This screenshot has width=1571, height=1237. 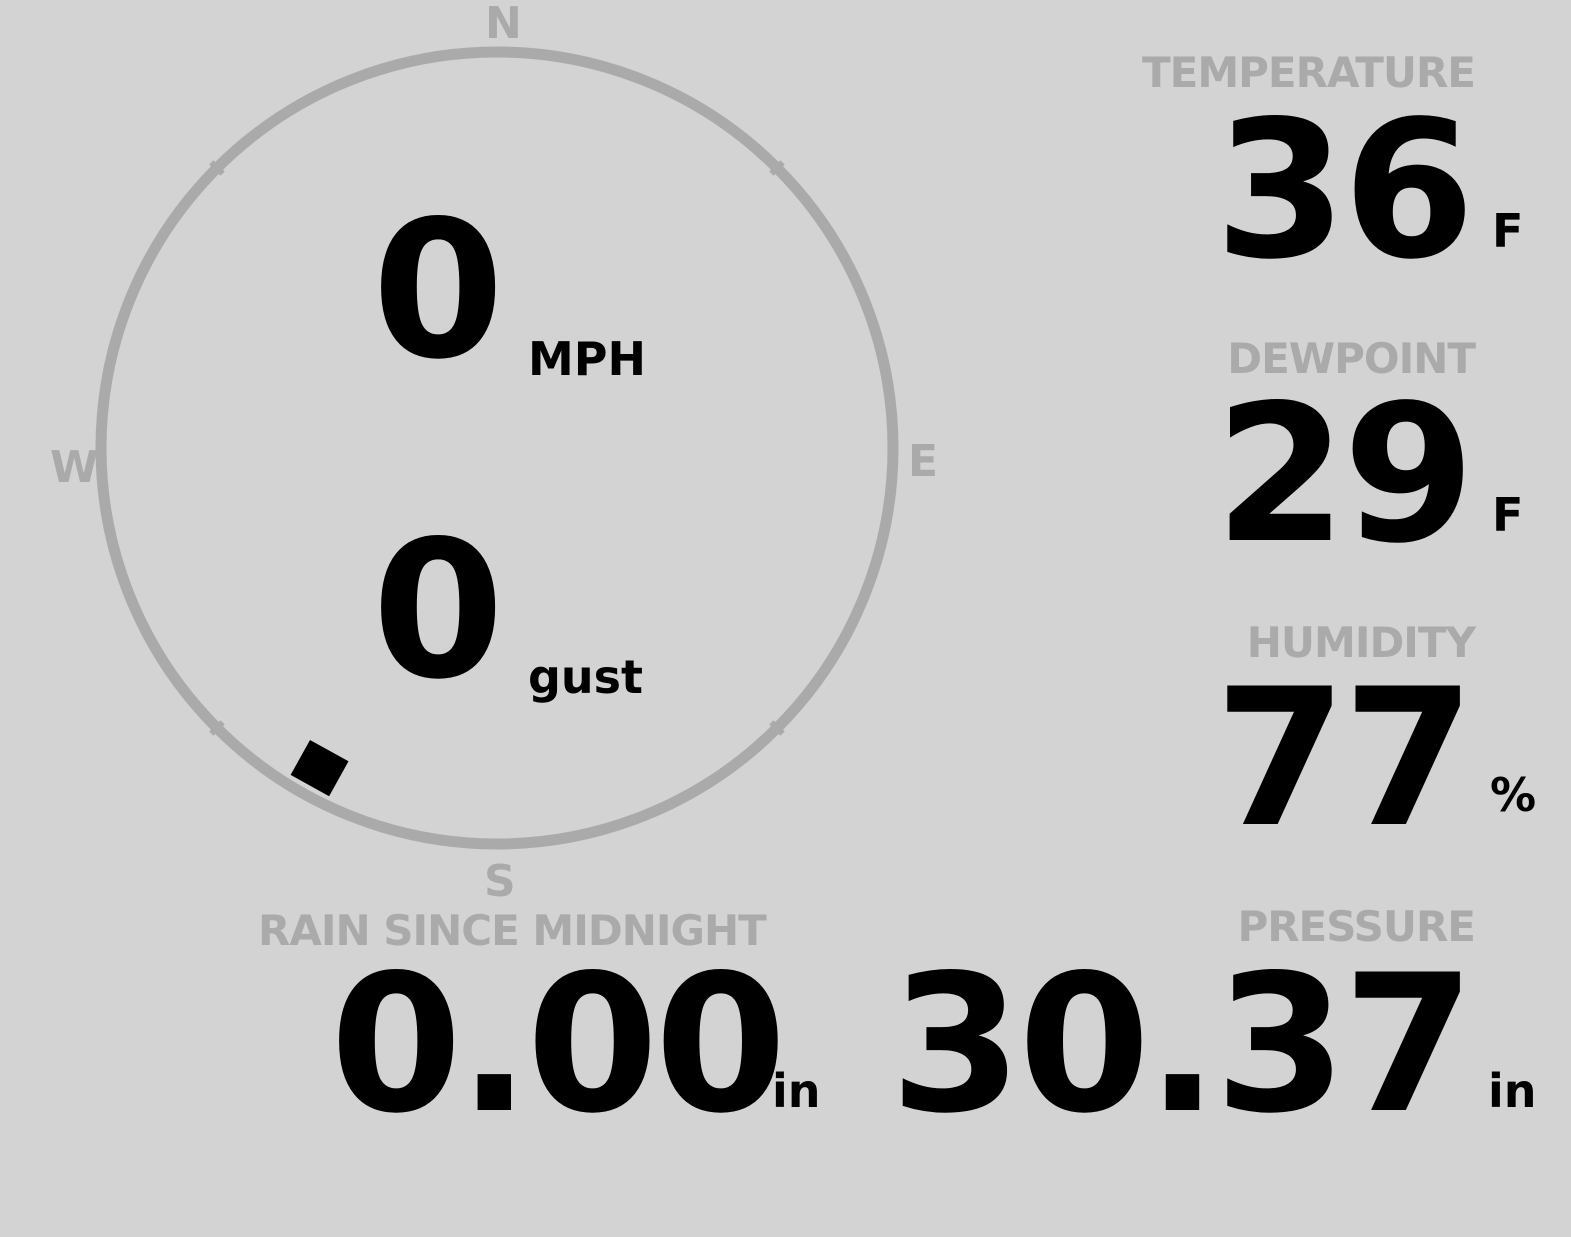 I want to click on wind-speed-value: 0, so click(x=438, y=290).